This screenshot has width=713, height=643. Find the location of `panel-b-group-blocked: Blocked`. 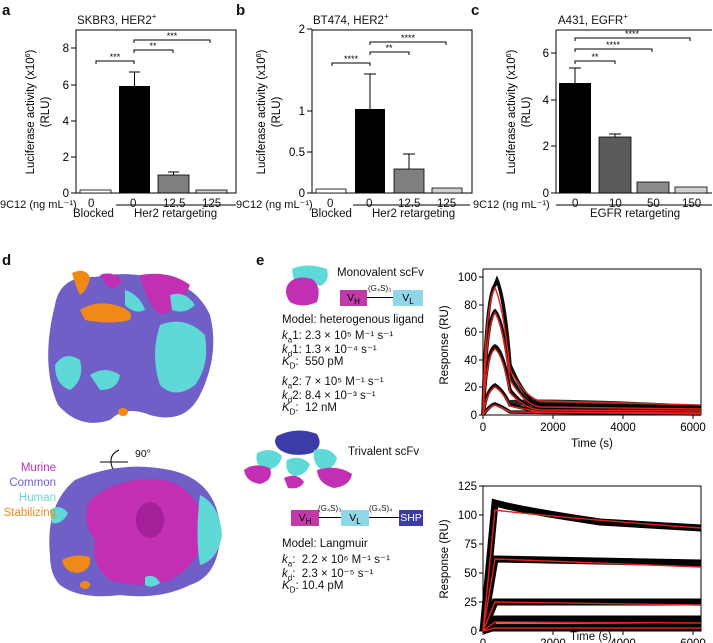

panel-b-group-blocked: Blocked is located at coordinates (331, 214).